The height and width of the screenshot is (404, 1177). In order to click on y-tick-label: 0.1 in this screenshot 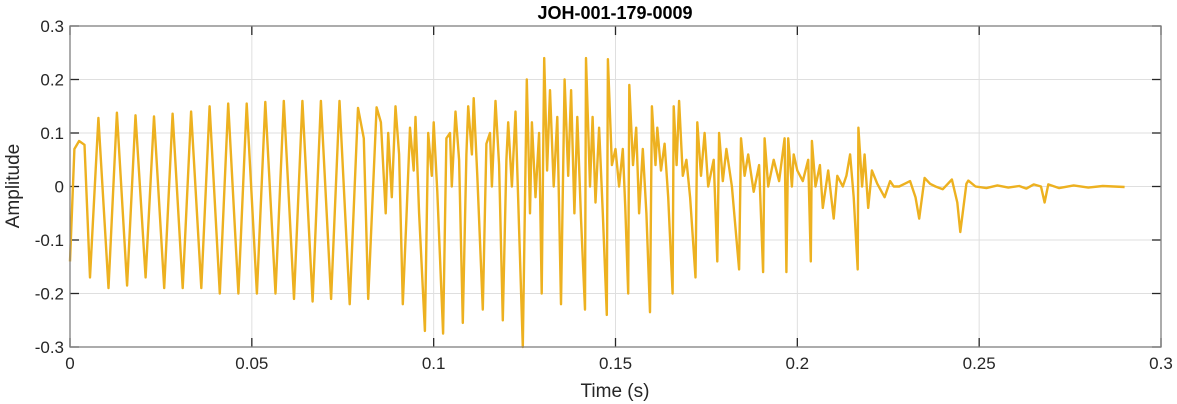, I will do `click(52, 133)`.